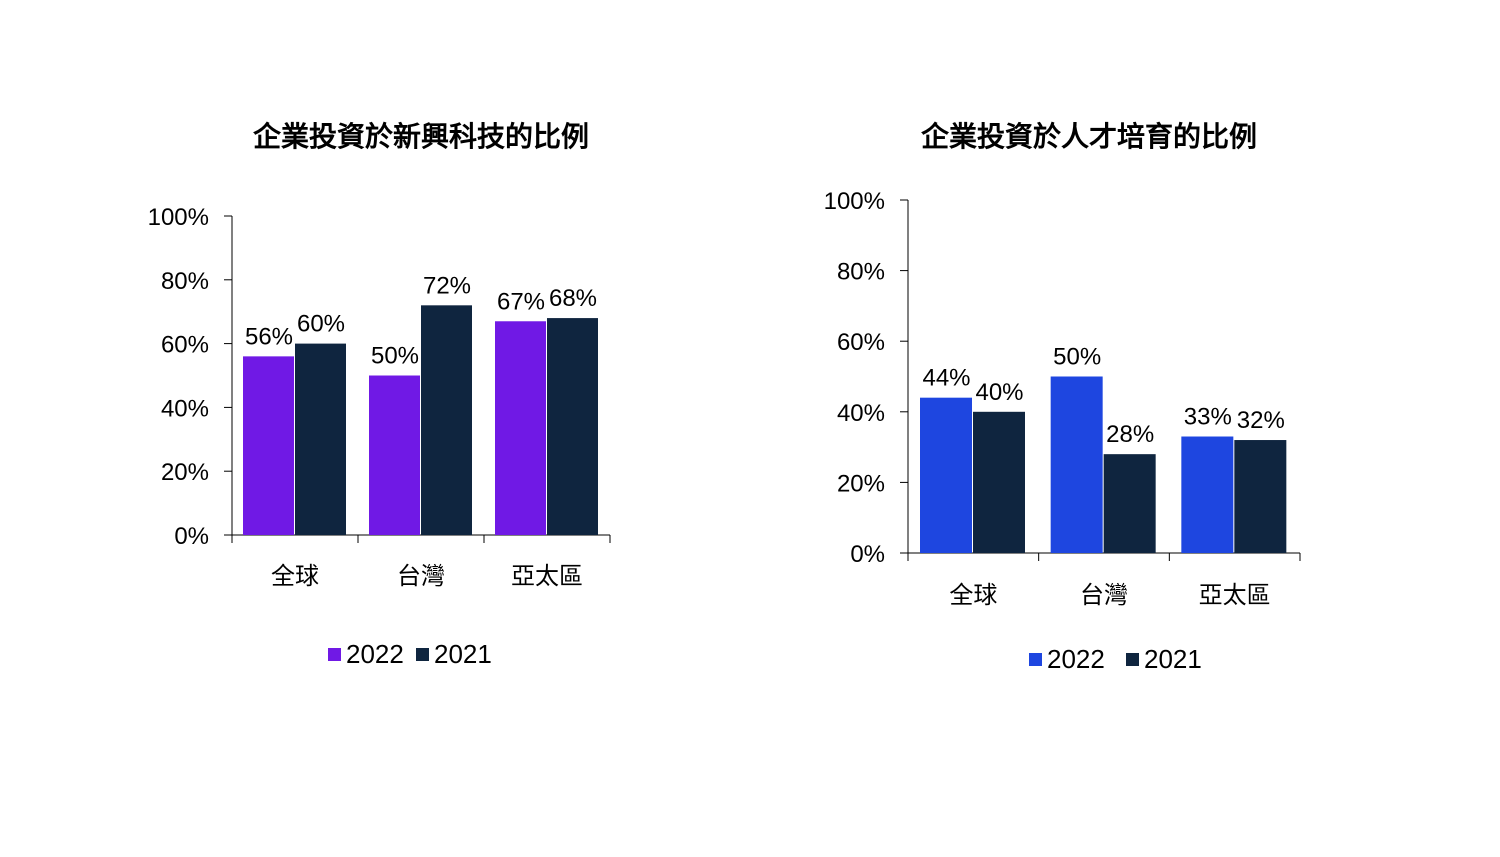  Describe the element at coordinates (999, 392) in the screenshot. I see `data-label: 40%` at that location.